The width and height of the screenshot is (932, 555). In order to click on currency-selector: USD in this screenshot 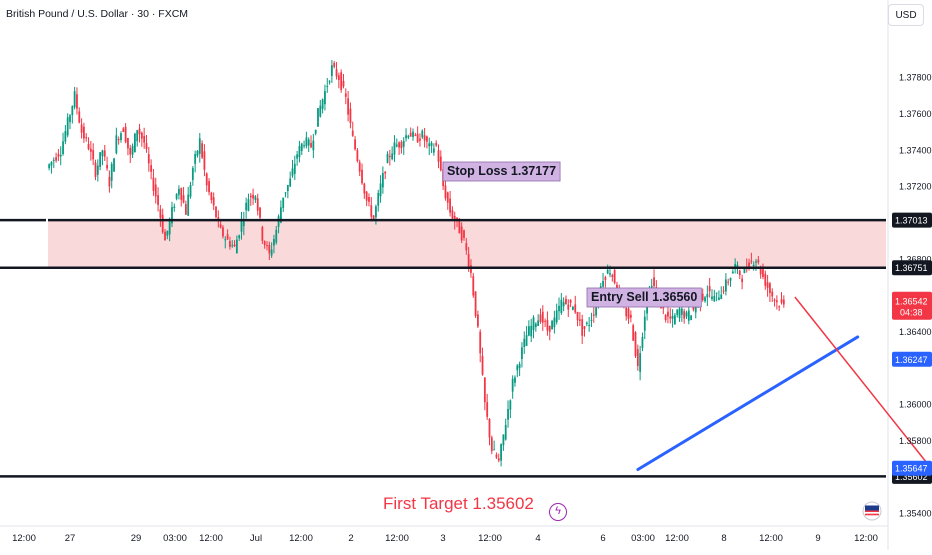, I will do `click(906, 15)`.